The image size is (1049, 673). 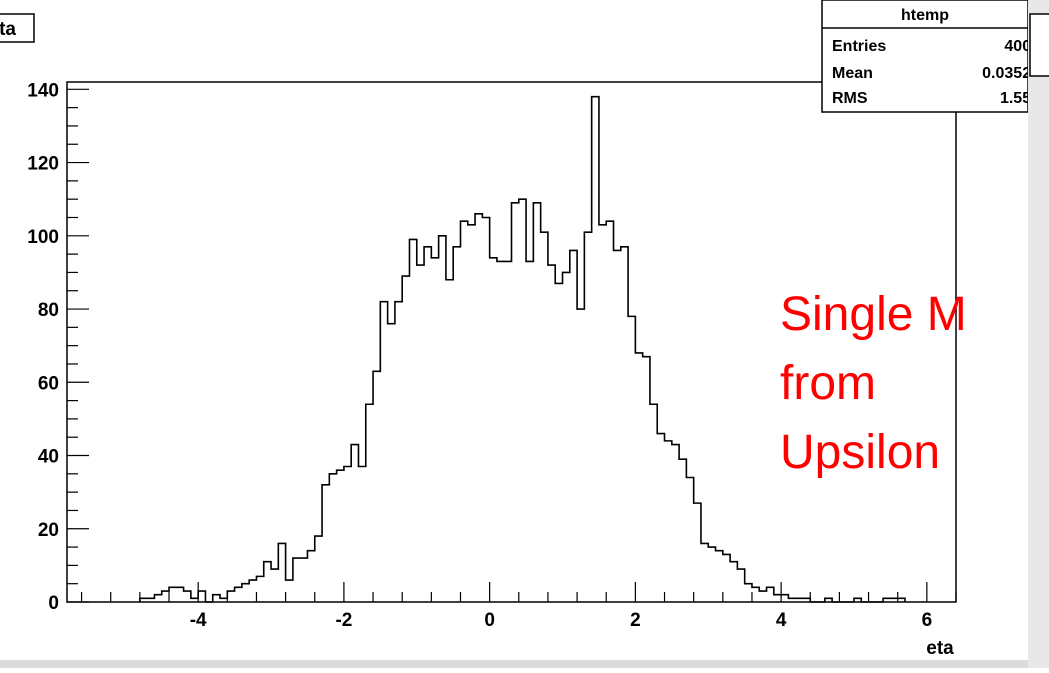 I want to click on stats-value-mean: 0.03523, so click(x=1011, y=73).